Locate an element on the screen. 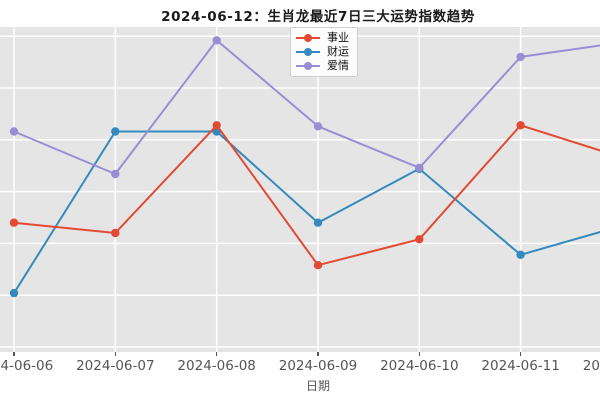 This screenshot has height=400, width=600. x-axis-tick-label: 2024-06-06 is located at coordinates (27, 366).